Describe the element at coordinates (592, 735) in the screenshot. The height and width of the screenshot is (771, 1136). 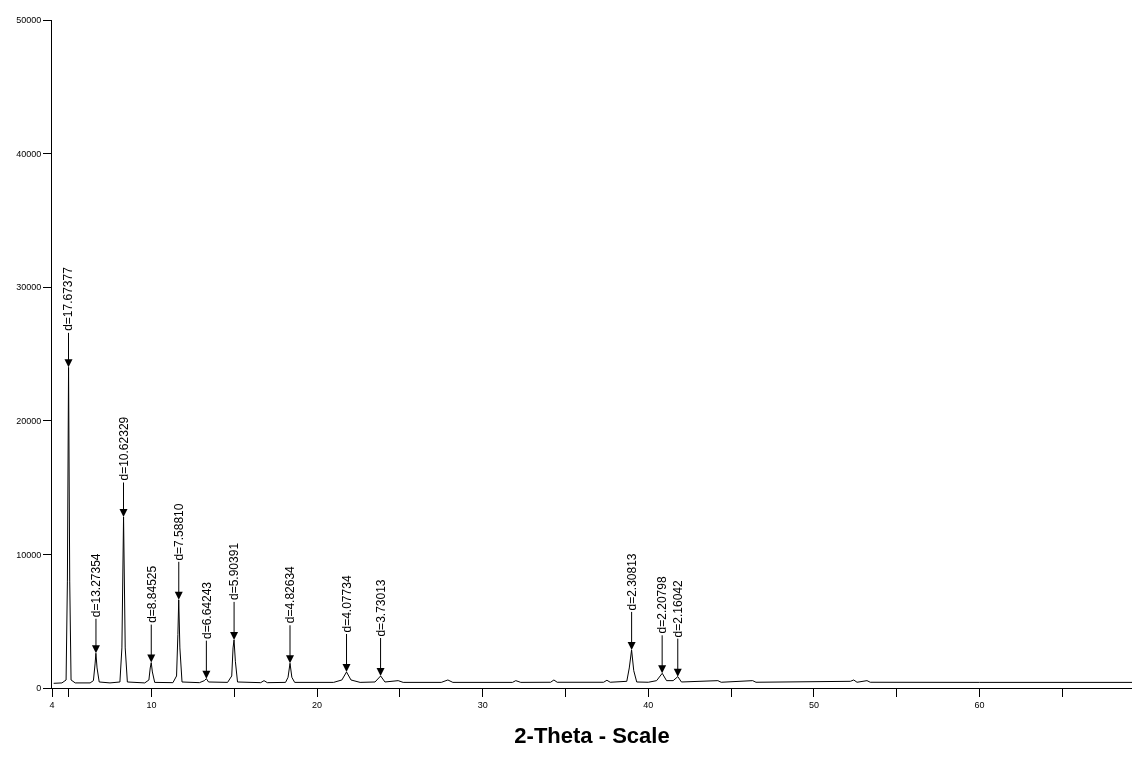
I see `x-axis-title: 2-Theta - Scale` at that location.